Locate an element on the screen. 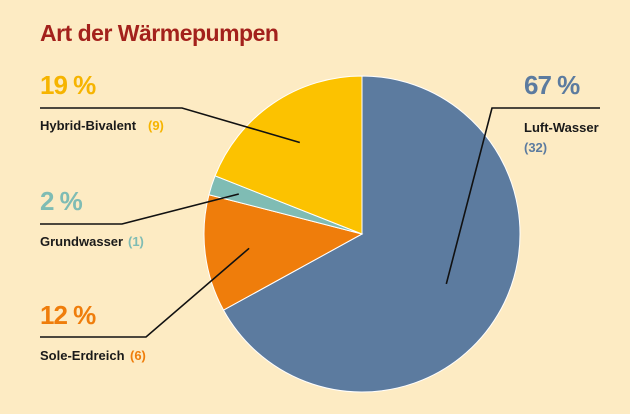  leader-line-sole-erdreich is located at coordinates (145, 292).